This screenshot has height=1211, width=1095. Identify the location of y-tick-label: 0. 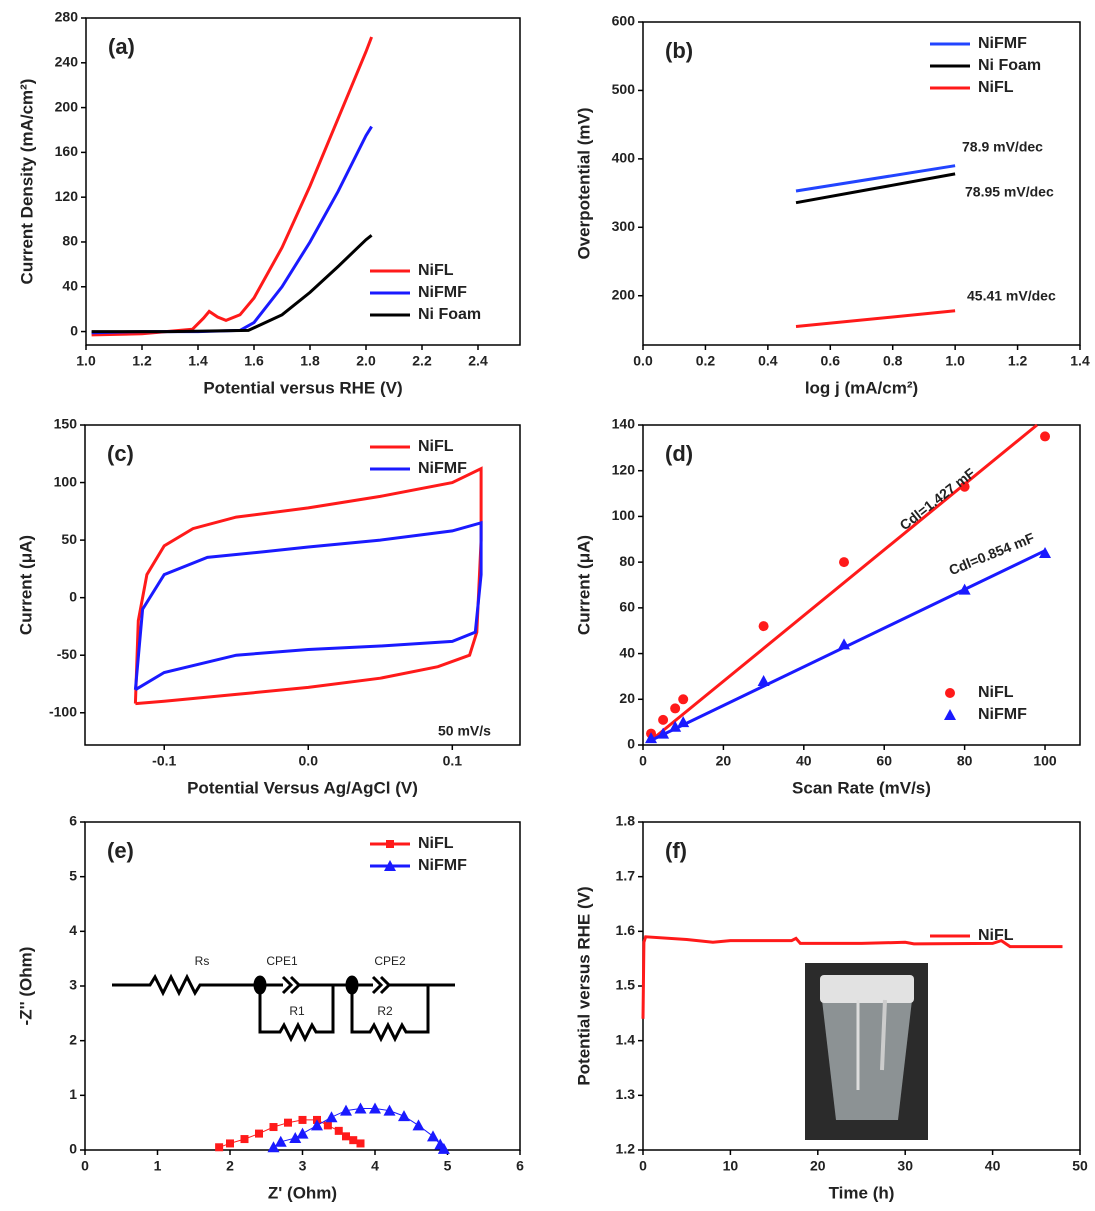
(74, 330).